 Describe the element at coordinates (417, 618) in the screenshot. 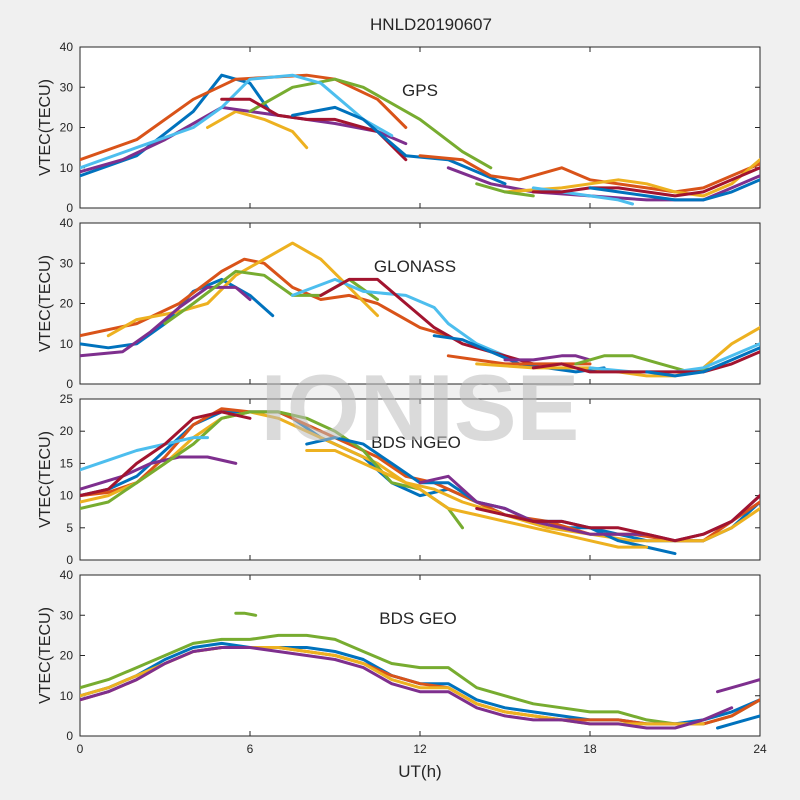

I see `panel-label: BDS GEO` at that location.